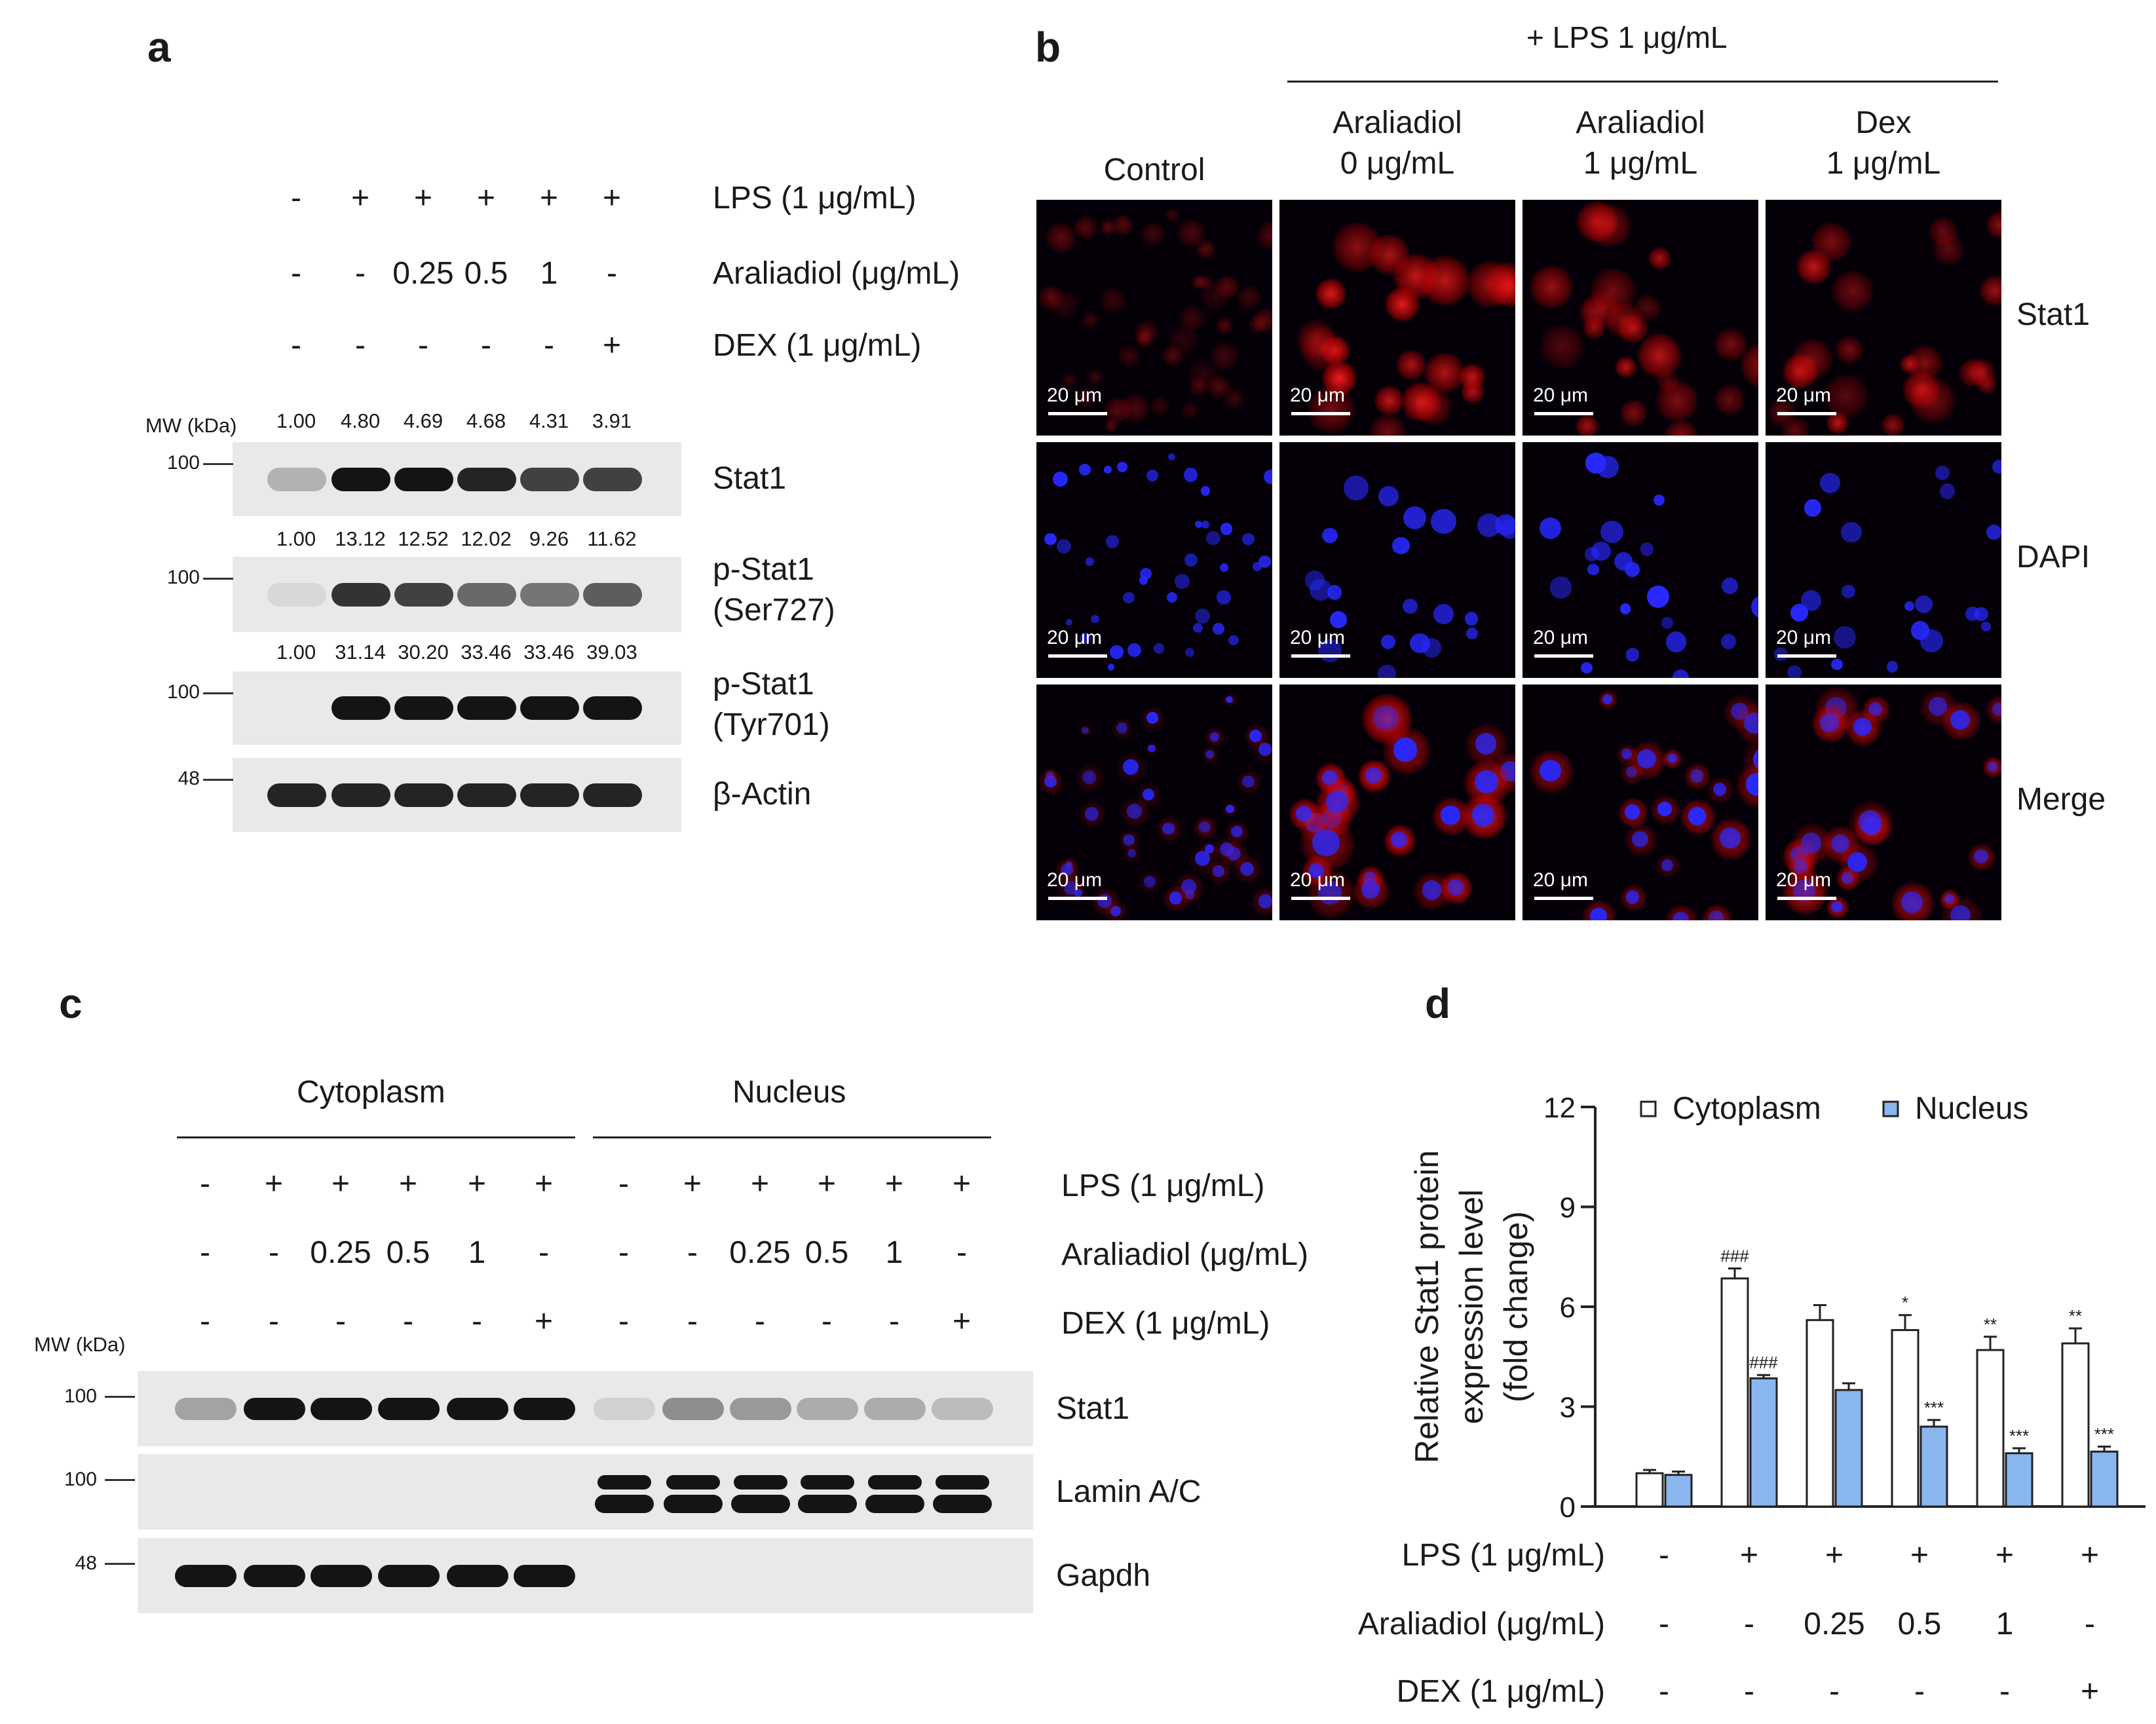 Image resolution: width=2156 pixels, height=1724 pixels. What do you see at coordinates (1883, 123) in the screenshot?
I see `column-header-line1: Dex` at bounding box center [1883, 123].